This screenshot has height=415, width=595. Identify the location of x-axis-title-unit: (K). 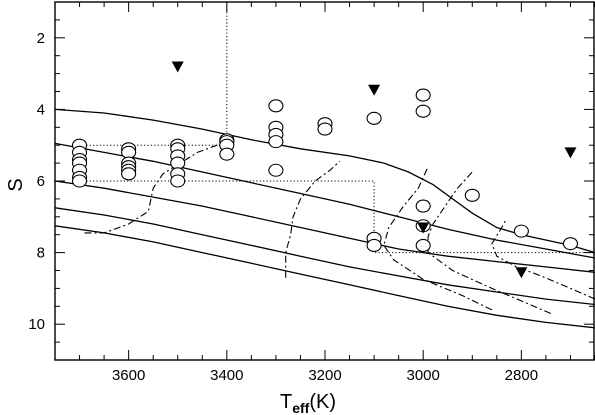
(322, 402).